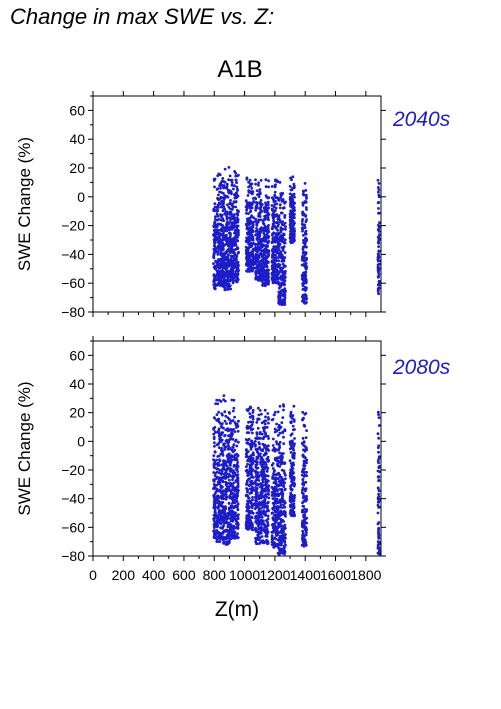 This screenshot has width=501, height=709. I want to click on x-tick-label: 1600, so click(335, 575).